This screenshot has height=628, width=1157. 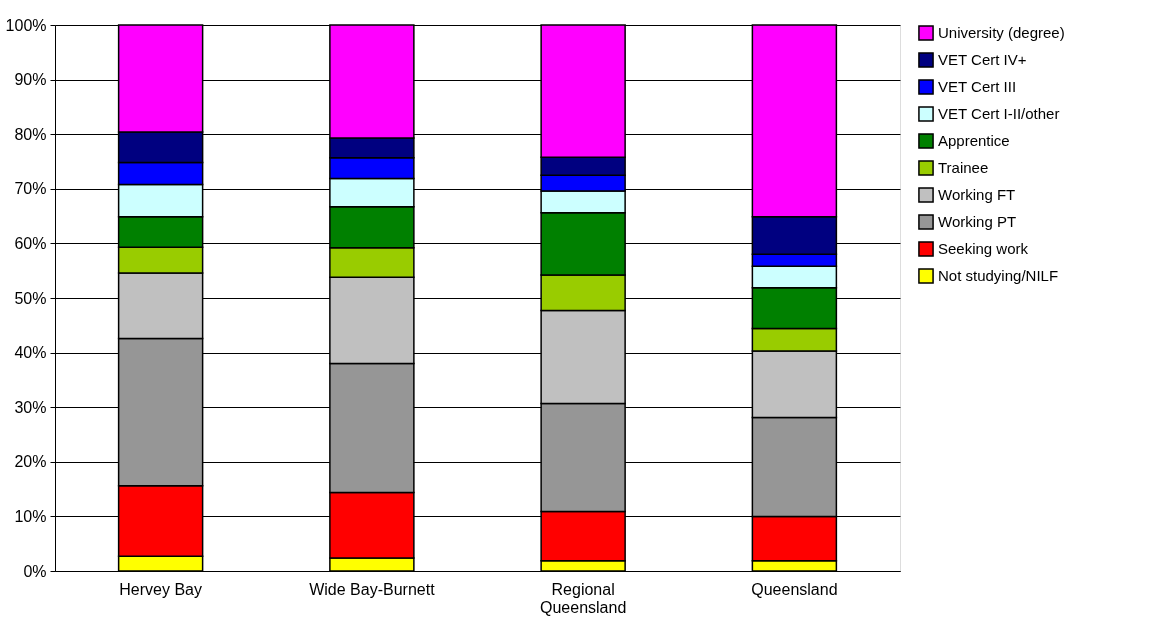 What do you see at coordinates (977, 194) in the screenshot?
I see `legend-label: Working FT` at bounding box center [977, 194].